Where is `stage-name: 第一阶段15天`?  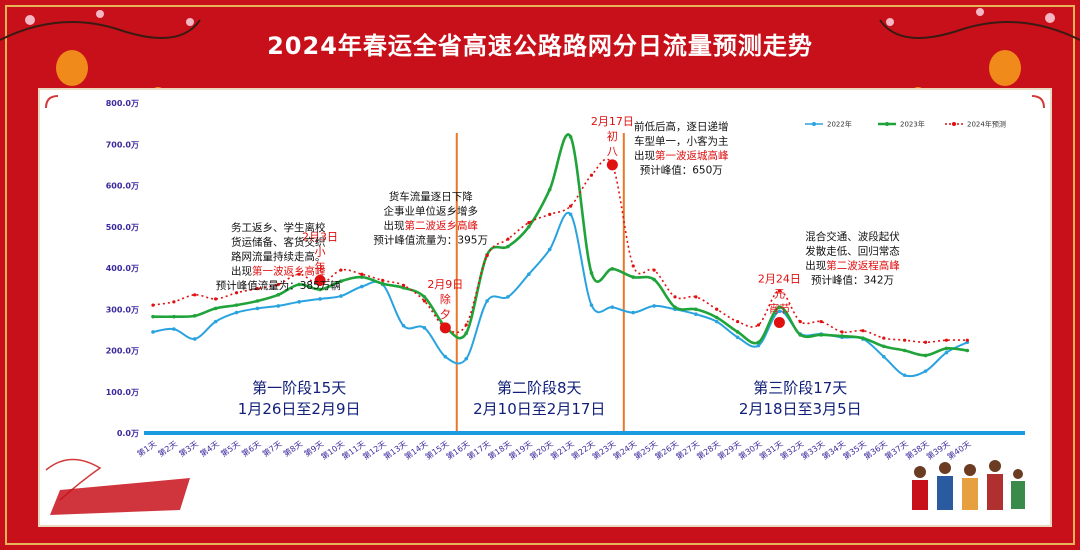
stage-name: 第一阶段15天 is located at coordinates (299, 388).